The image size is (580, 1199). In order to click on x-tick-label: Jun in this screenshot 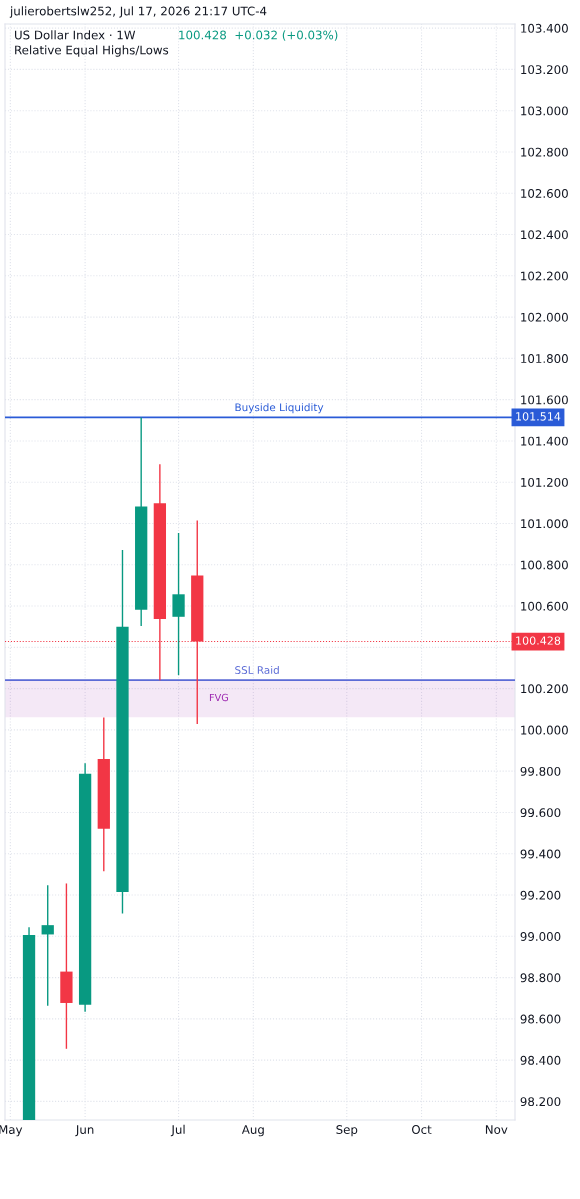, I will do `click(84, 1131)`.